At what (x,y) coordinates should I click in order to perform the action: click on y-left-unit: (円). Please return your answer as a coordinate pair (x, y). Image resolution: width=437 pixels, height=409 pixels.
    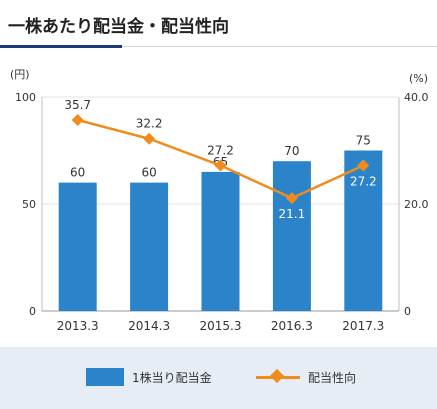
    Looking at the image, I should click on (20, 74).